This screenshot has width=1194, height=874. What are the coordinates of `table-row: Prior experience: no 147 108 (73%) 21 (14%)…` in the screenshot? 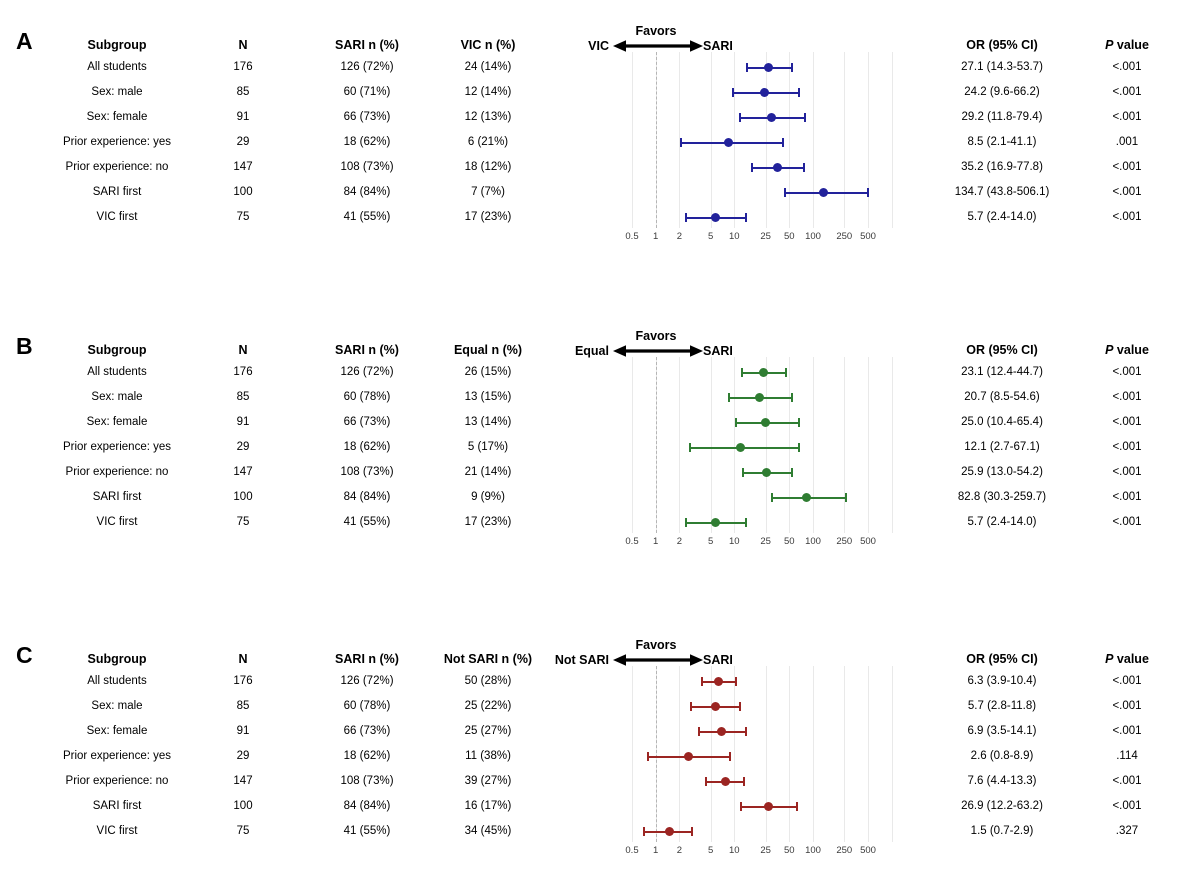 It's located at (597, 472).